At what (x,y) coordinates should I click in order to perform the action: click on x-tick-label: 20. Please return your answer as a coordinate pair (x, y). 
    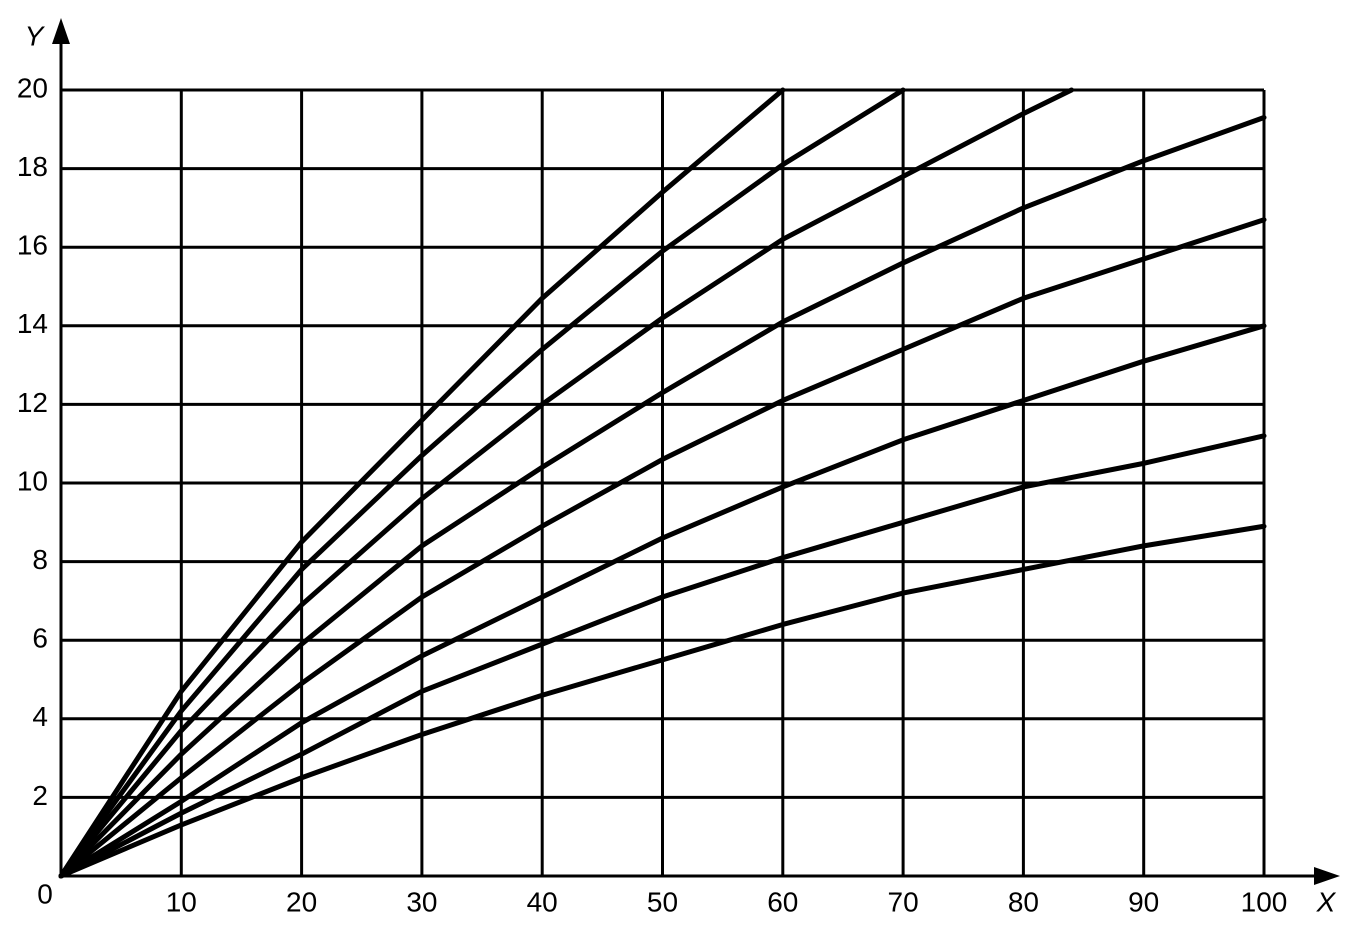
    Looking at the image, I should click on (301, 901).